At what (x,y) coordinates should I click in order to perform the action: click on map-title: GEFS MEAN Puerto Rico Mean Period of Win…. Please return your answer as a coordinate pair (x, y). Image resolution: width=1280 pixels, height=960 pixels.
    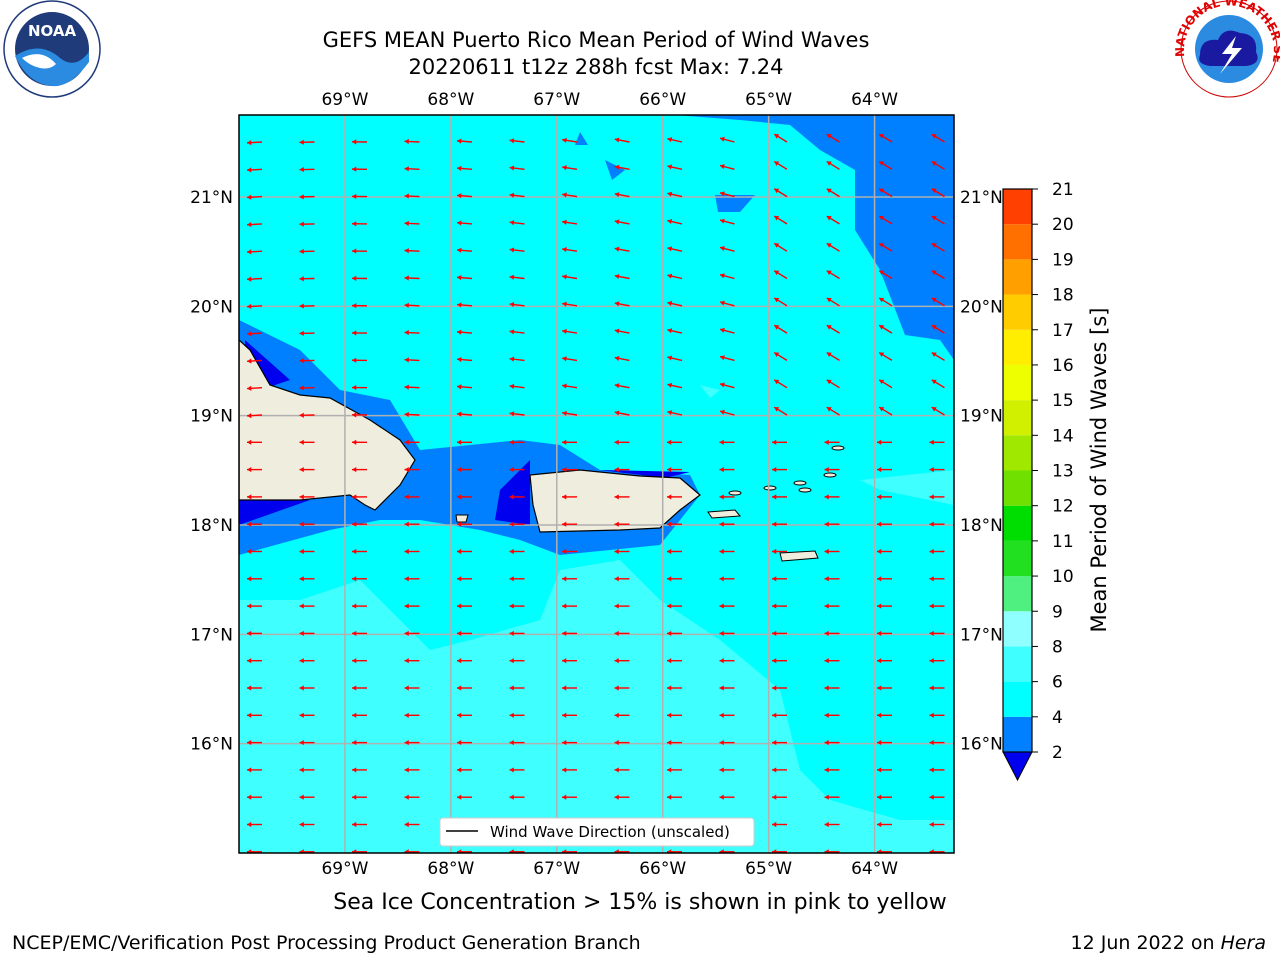
    Looking at the image, I should click on (596, 40).